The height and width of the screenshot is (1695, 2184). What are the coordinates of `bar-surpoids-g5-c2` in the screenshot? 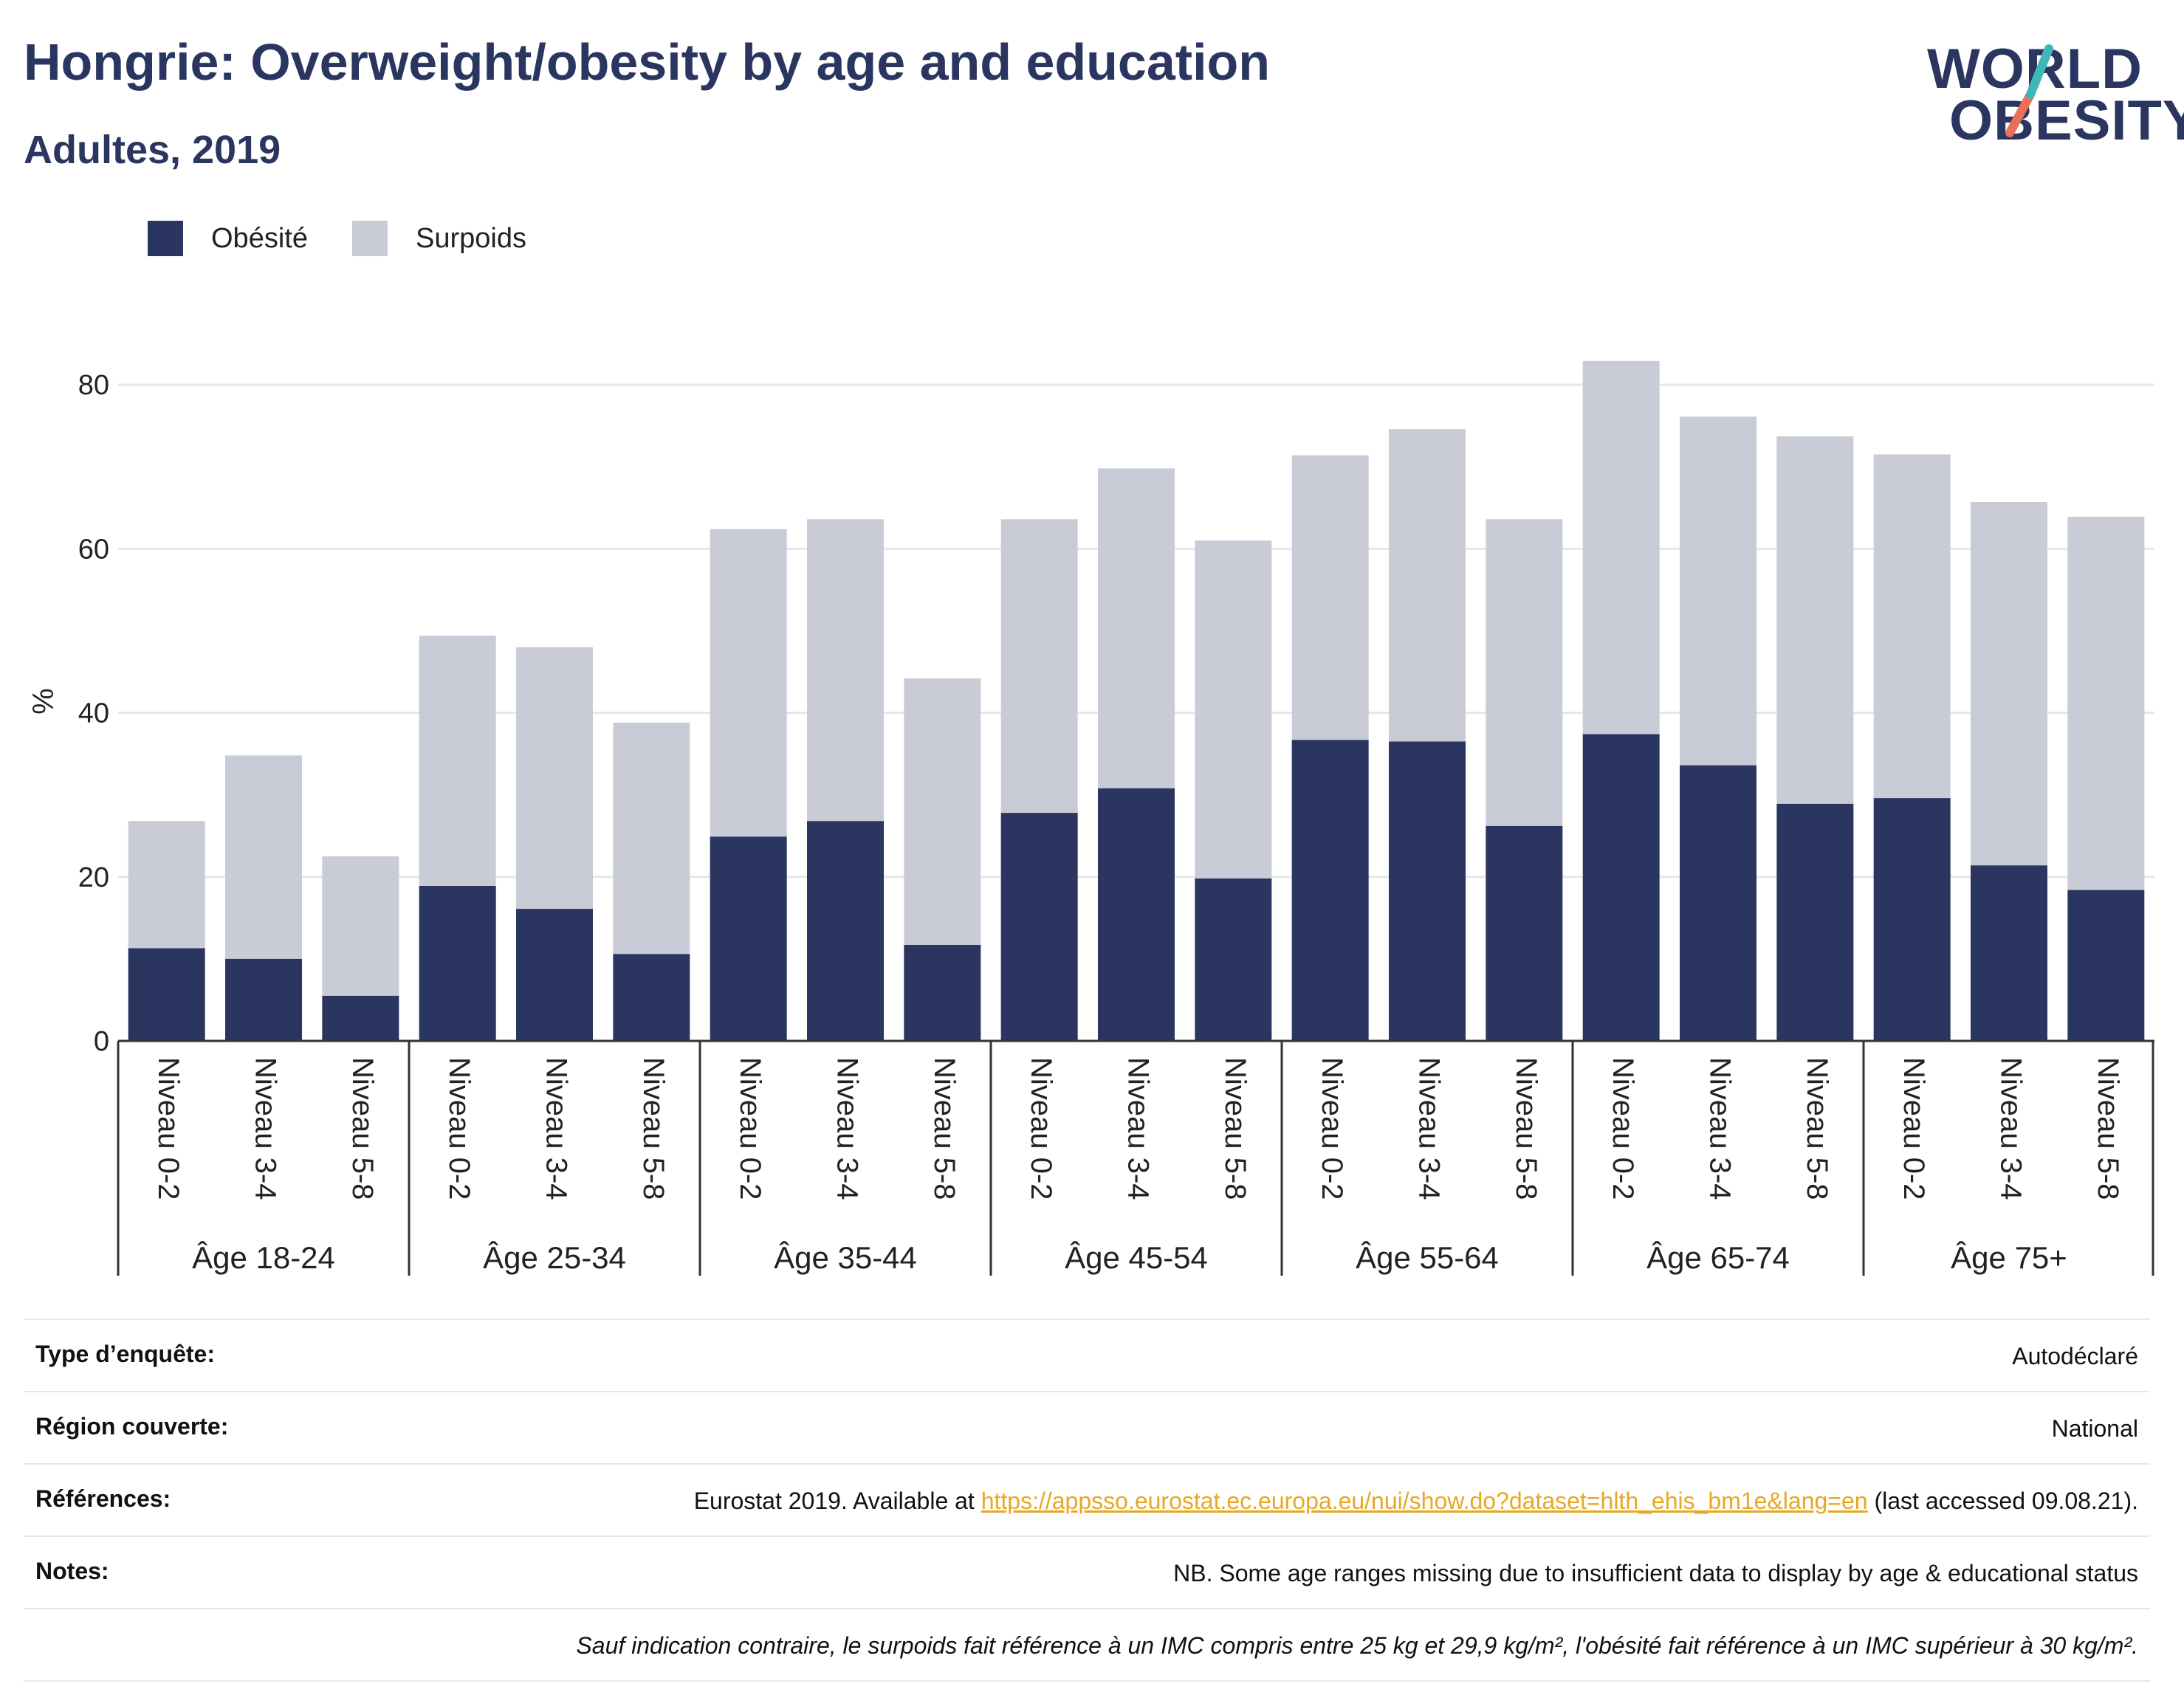 It's located at (1815, 620).